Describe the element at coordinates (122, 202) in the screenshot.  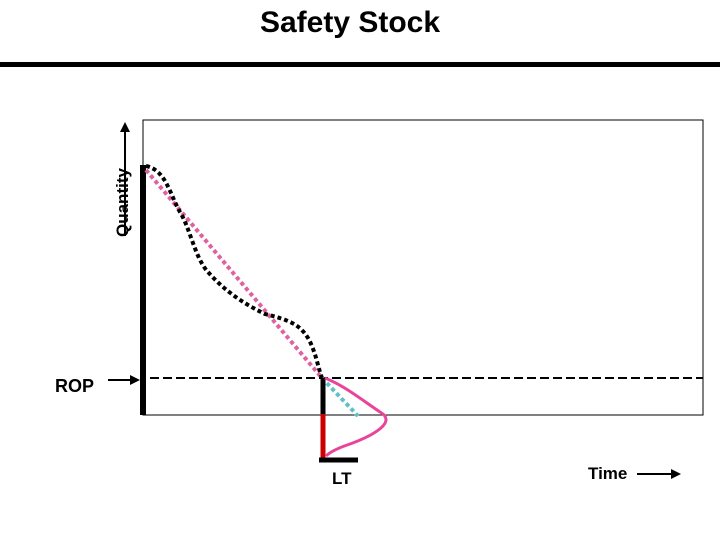
I see `y-axis-label: Quantity` at that location.